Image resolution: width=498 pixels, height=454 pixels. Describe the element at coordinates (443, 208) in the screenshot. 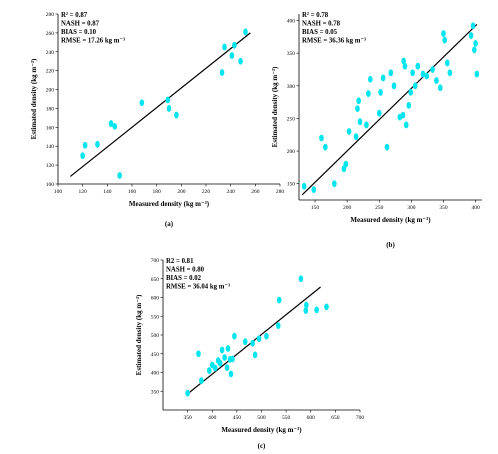

I see `x-tick-label: 350` at that location.